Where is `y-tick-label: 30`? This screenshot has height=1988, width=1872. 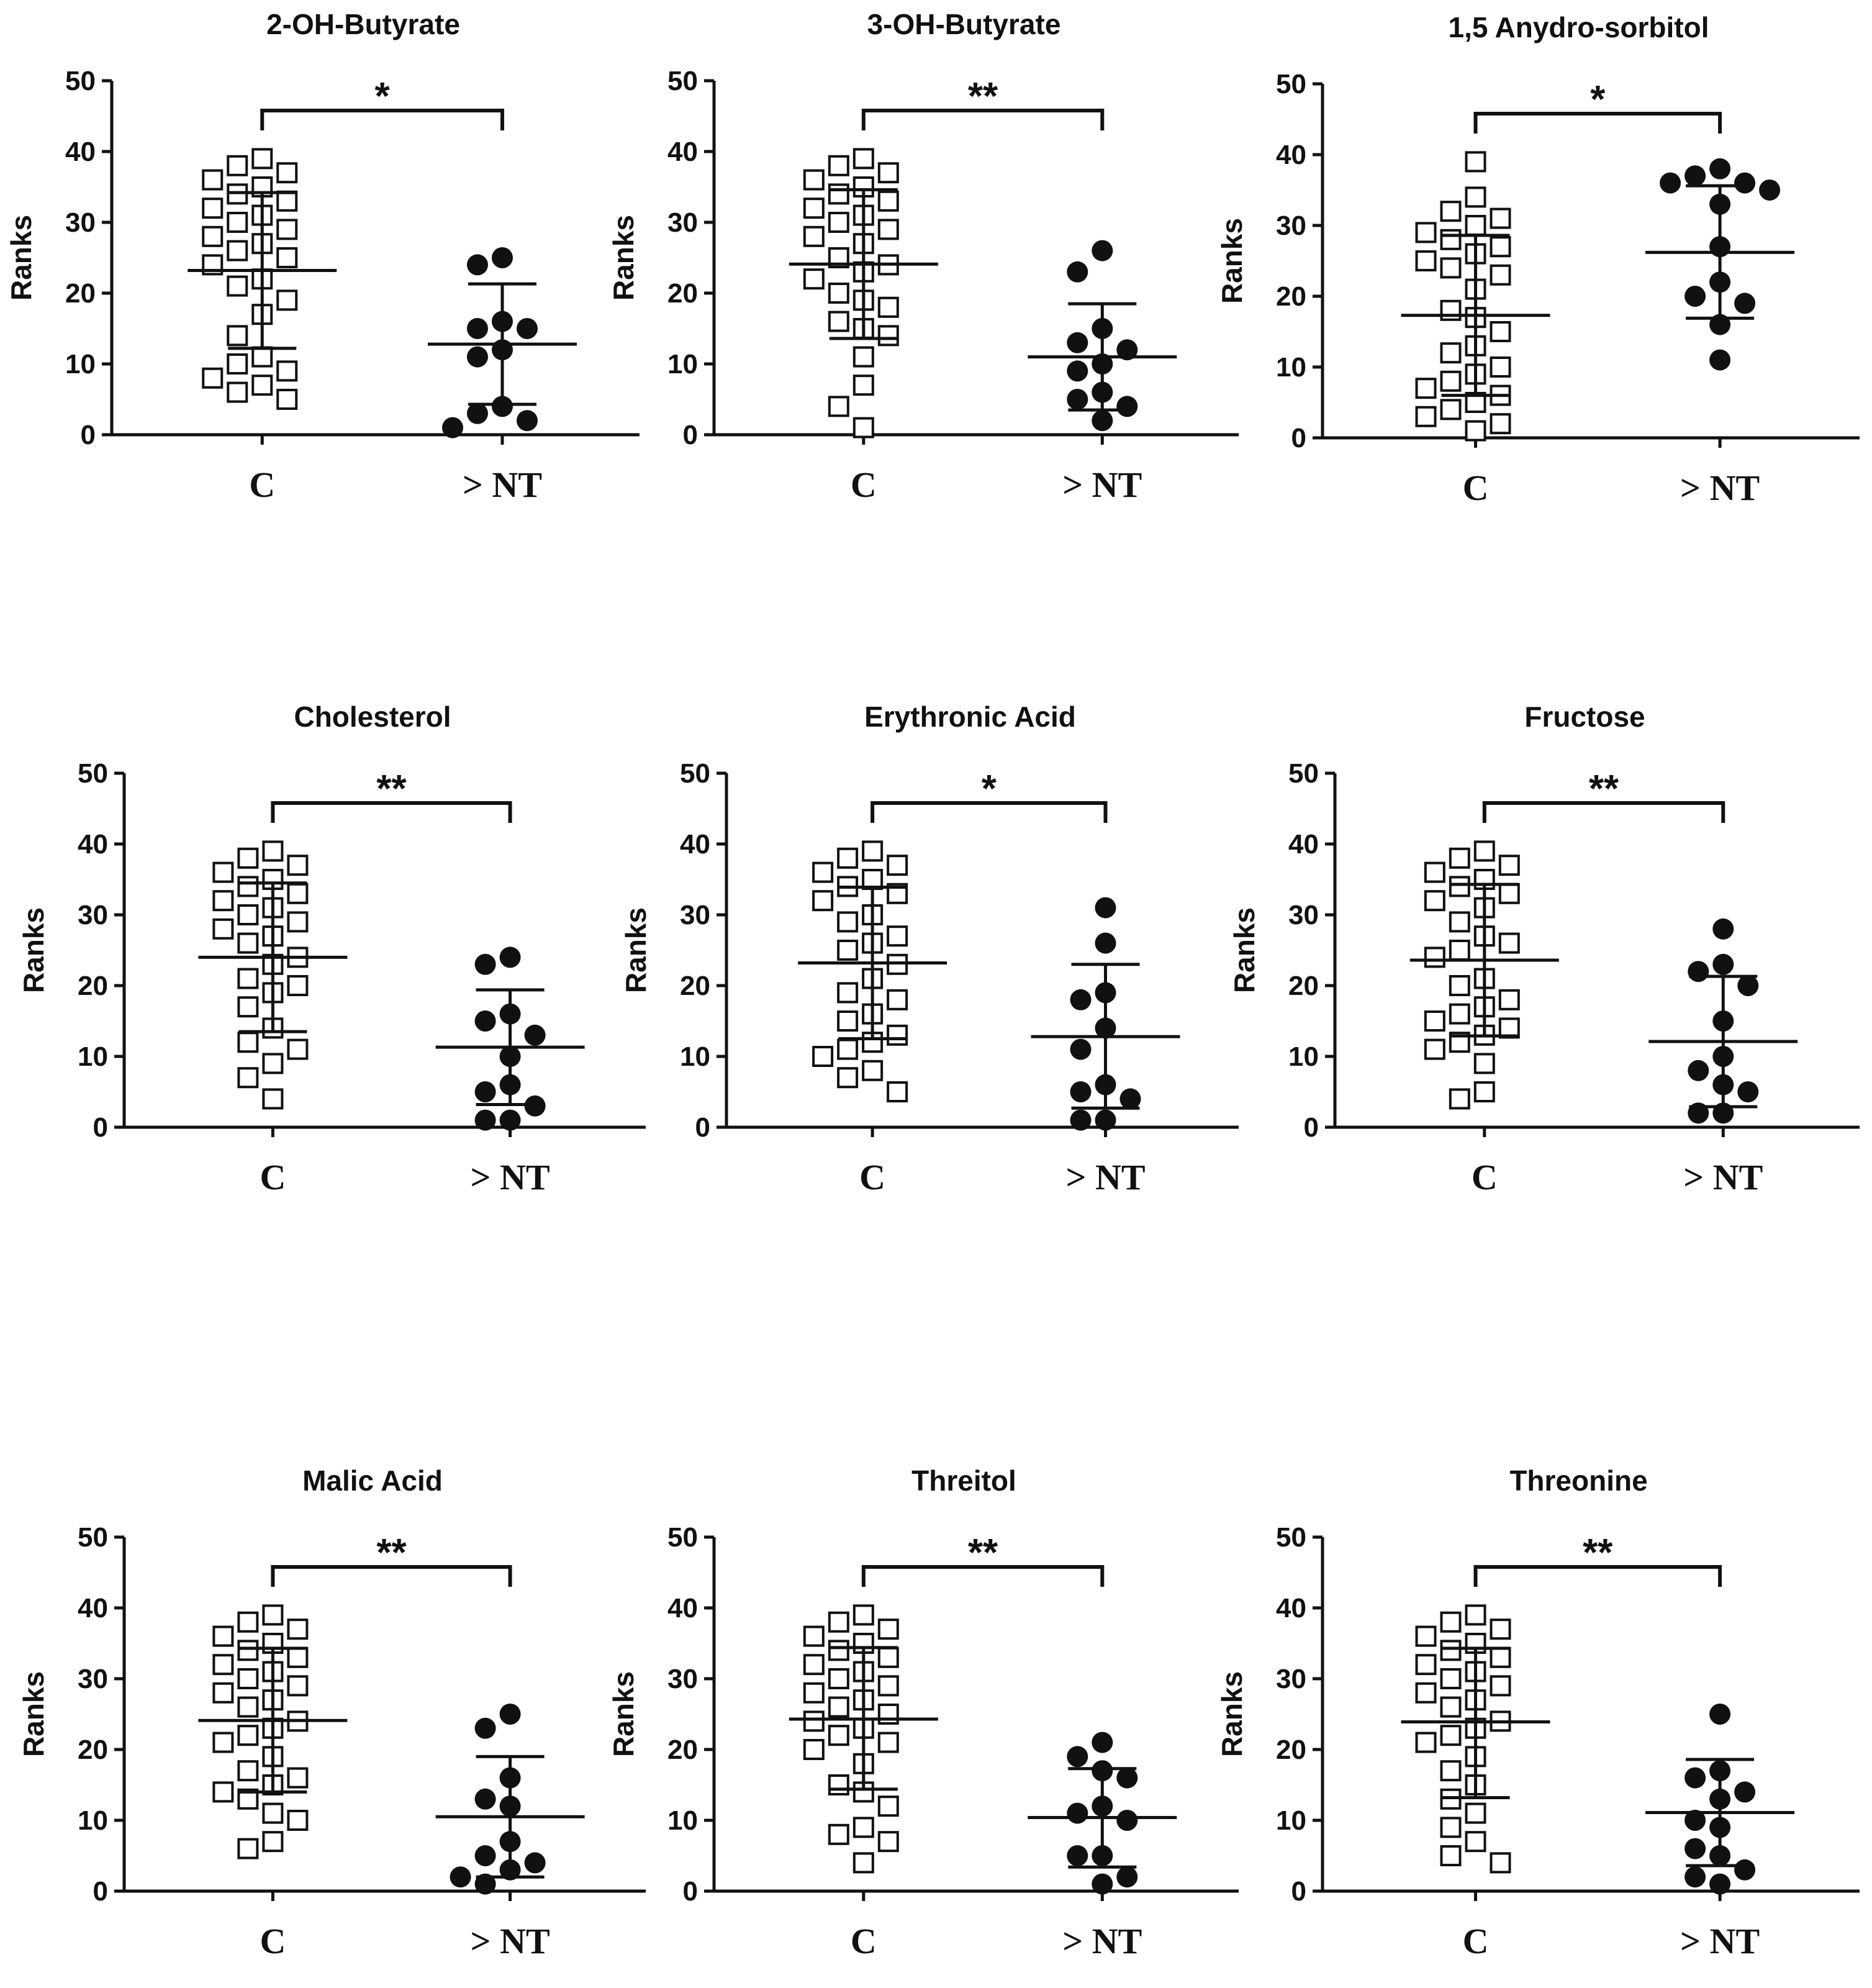
y-tick-label: 30 is located at coordinates (682, 1679).